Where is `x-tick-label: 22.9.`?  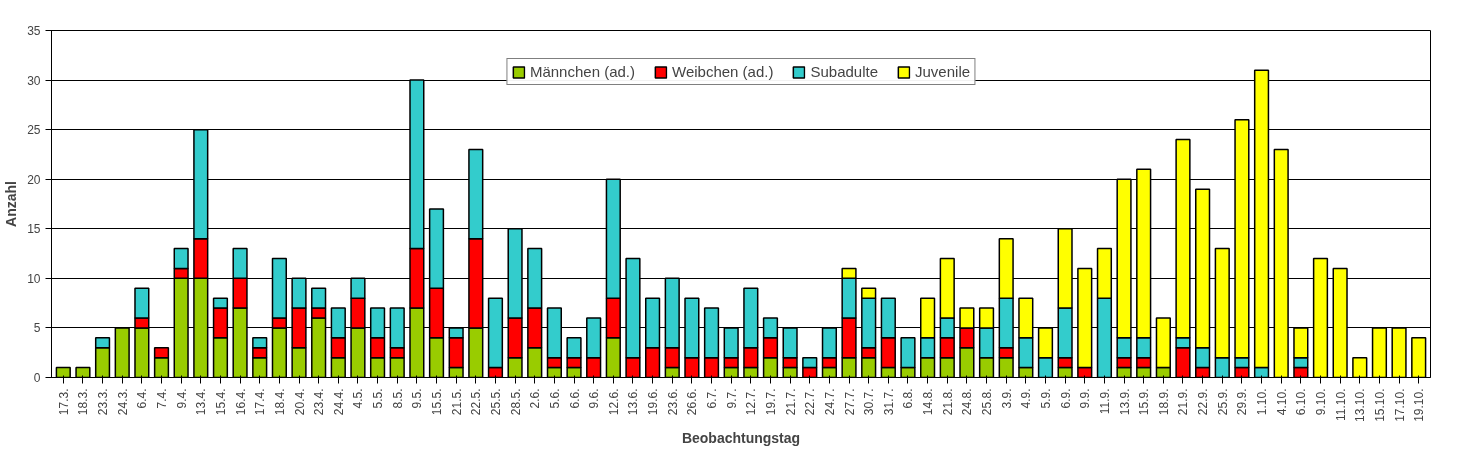 x-tick-label: 22.9. is located at coordinates (1203, 402).